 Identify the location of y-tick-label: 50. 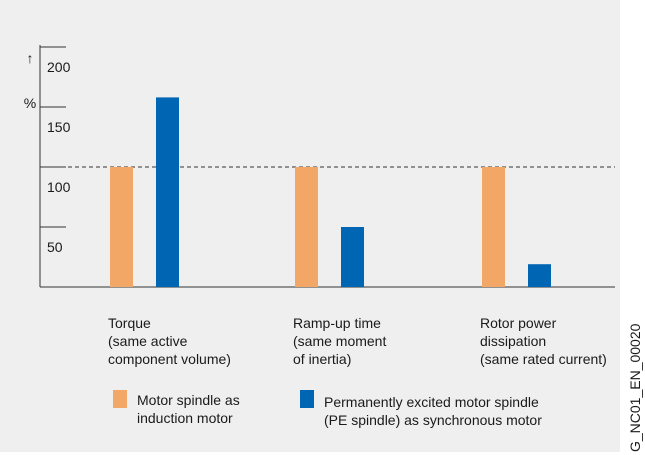
(55, 247).